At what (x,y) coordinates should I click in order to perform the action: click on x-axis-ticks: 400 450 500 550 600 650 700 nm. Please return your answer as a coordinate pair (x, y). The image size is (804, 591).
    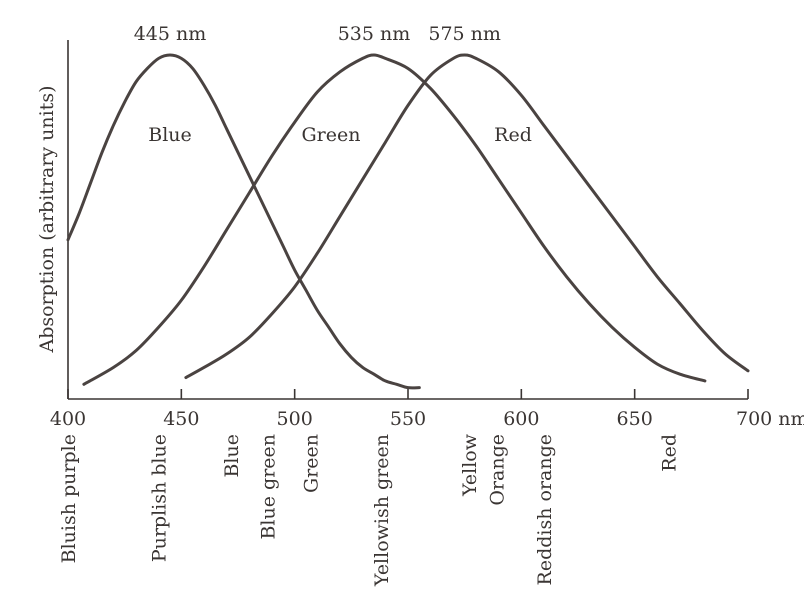
    Looking at the image, I should click on (427, 409).